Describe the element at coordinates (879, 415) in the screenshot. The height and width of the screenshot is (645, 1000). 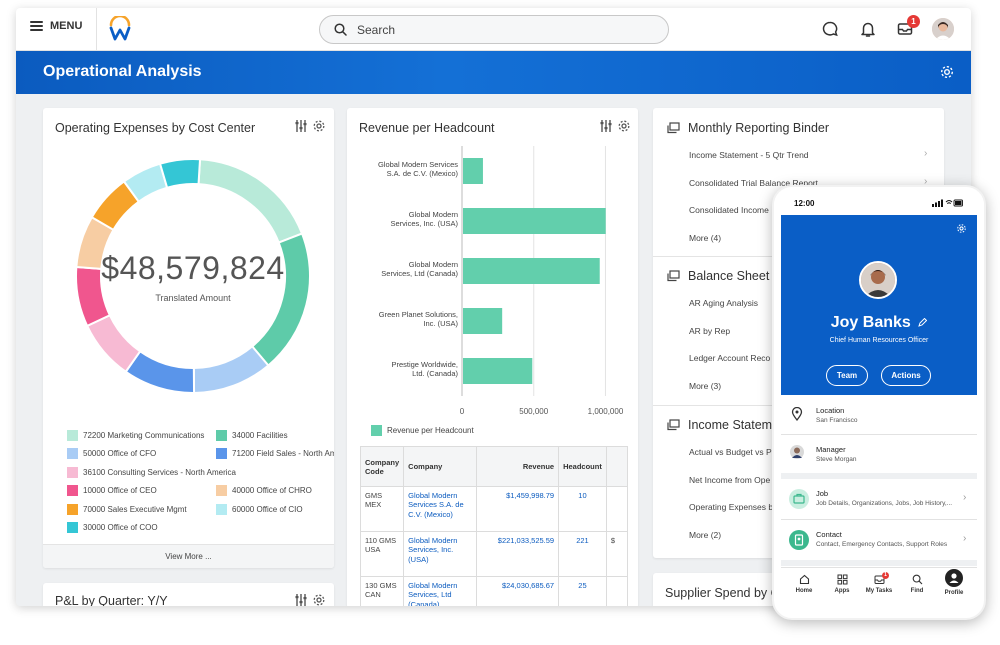
I see `location-row: Location San Francisco` at that location.